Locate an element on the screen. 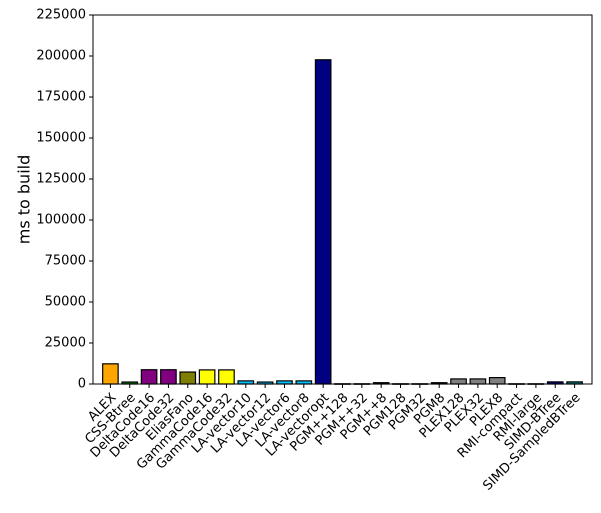  bar-simd-btree is located at coordinates (555, 383).